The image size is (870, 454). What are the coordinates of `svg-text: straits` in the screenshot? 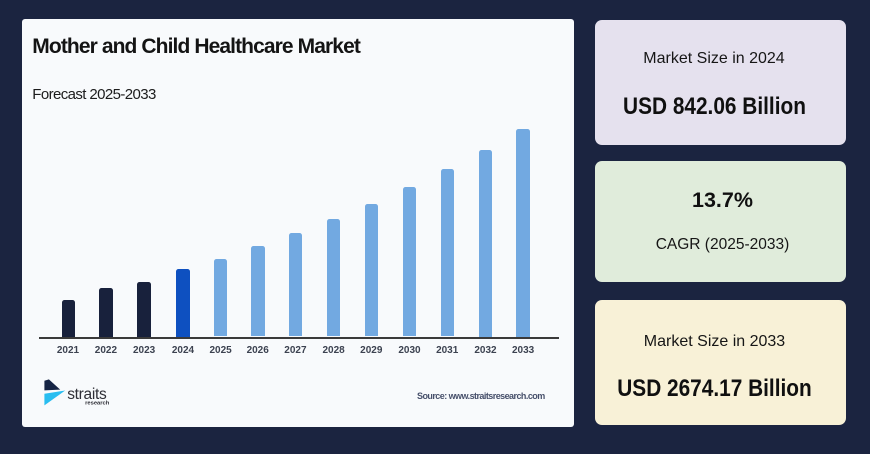 It's located at (87, 394).